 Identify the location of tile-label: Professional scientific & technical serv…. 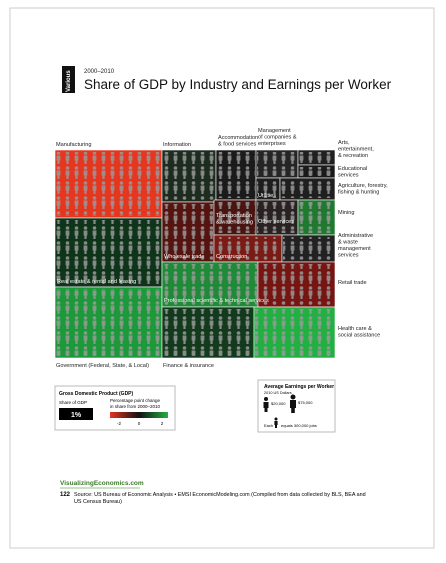
(216, 301).